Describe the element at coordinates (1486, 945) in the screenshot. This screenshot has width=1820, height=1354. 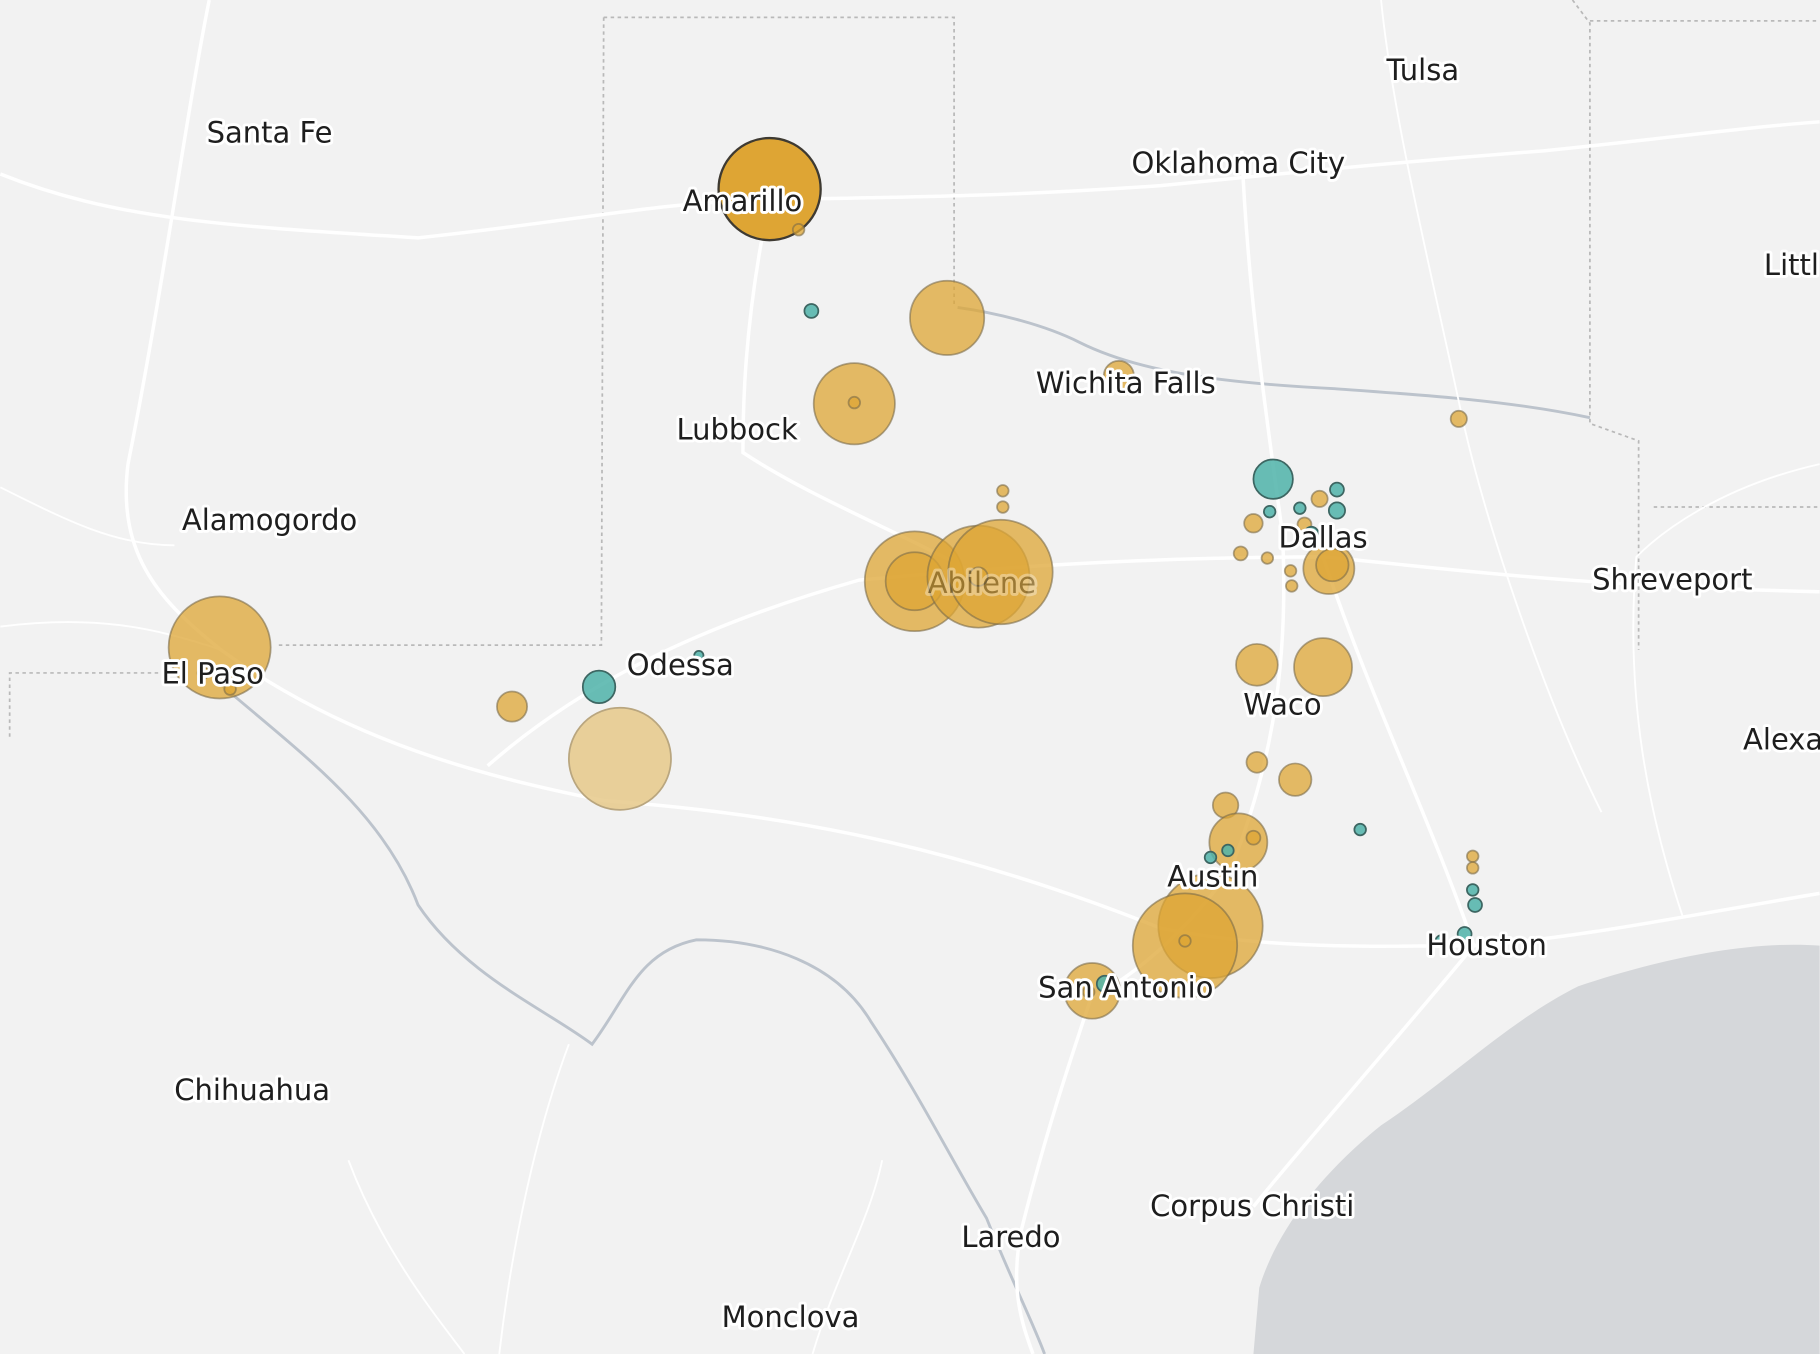
I see `city-label: Houston` at that location.